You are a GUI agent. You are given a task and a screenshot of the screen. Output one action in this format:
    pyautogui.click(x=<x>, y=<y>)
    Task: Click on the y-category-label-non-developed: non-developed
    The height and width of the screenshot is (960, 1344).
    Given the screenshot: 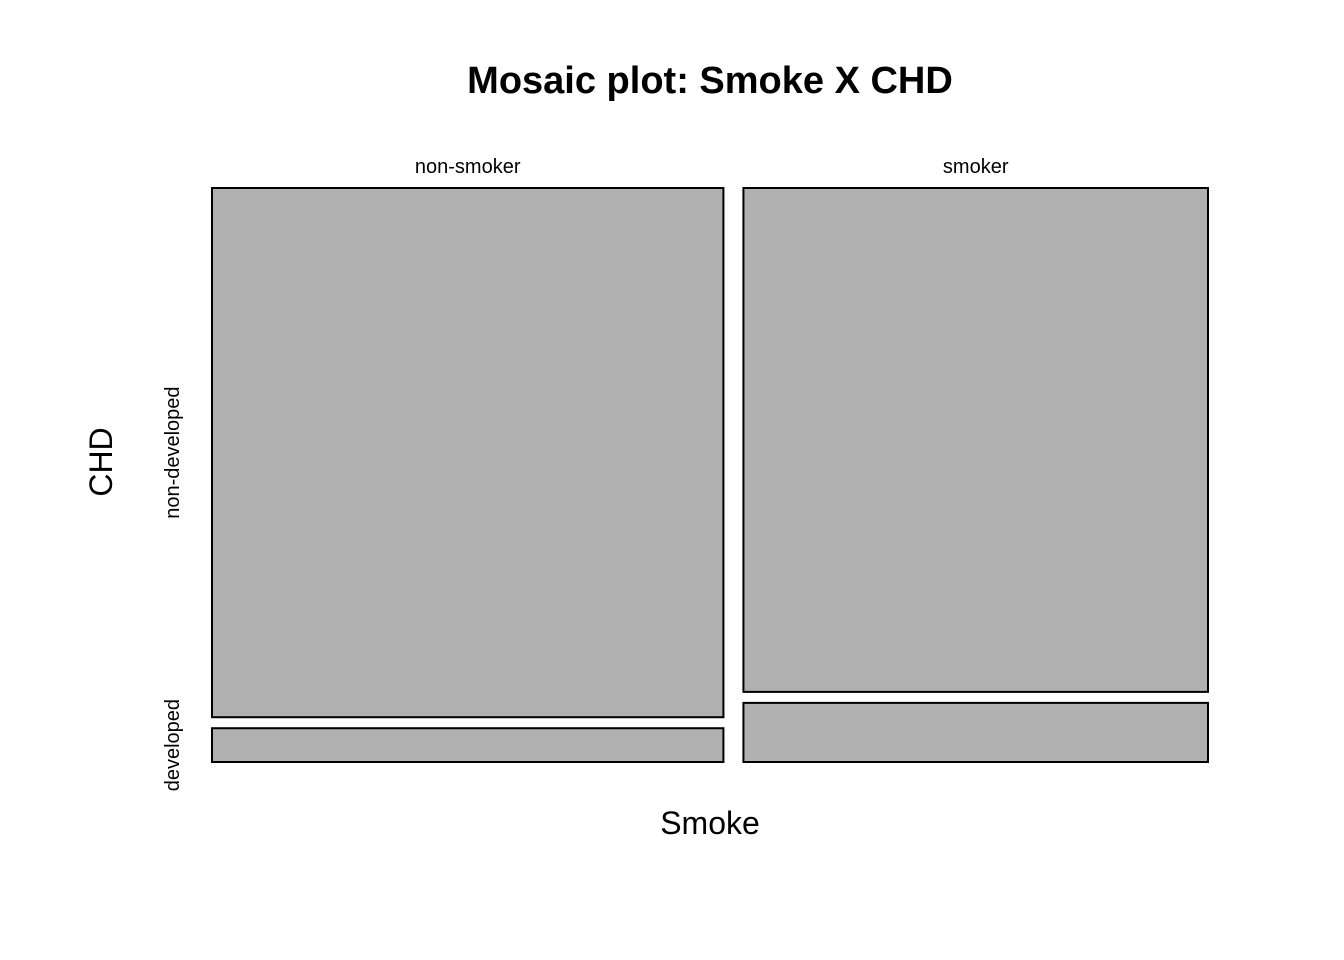 What is the action you would take?
    pyautogui.click(x=173, y=452)
    